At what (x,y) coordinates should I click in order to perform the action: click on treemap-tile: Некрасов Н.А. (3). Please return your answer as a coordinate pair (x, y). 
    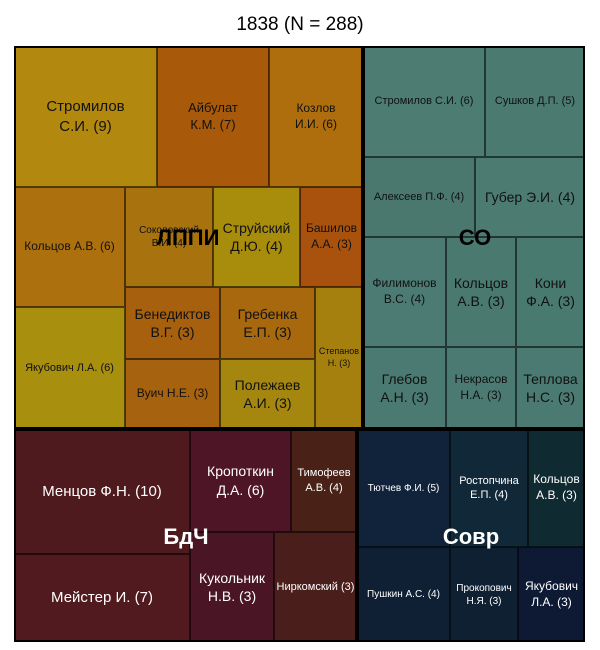
    Looking at the image, I should click on (481, 388).